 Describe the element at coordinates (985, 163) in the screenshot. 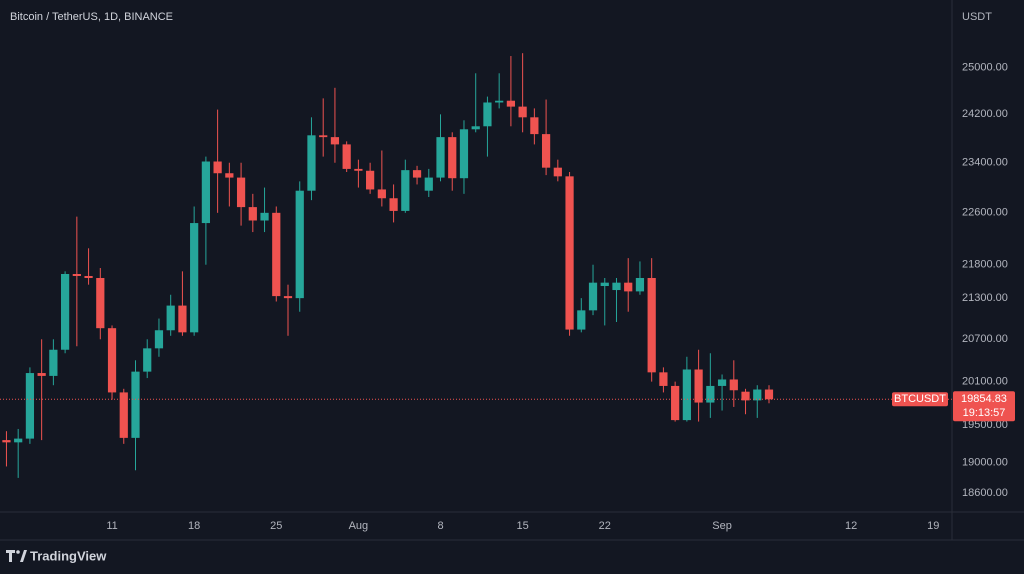

I see `y-tick-label: 23400.00` at that location.